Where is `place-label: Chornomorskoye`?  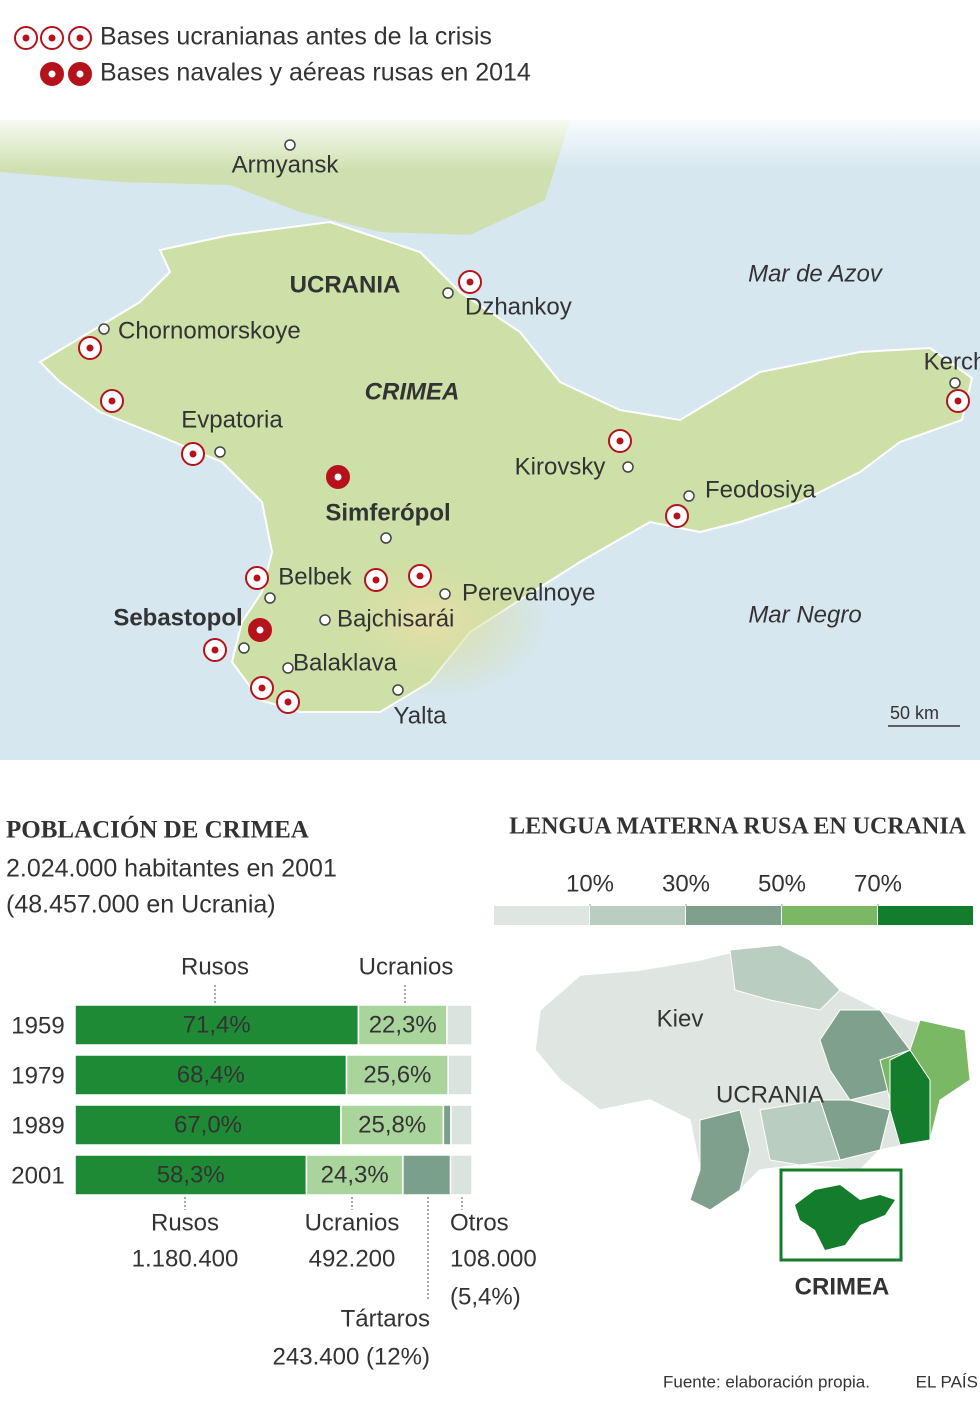
place-label: Chornomorskoye is located at coordinates (209, 330).